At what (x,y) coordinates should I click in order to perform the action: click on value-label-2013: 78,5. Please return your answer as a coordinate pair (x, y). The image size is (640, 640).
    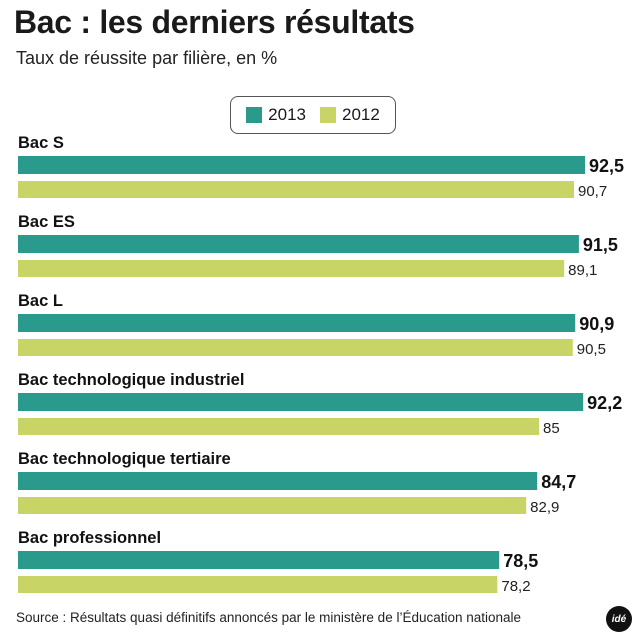
    Looking at the image, I should click on (520, 561).